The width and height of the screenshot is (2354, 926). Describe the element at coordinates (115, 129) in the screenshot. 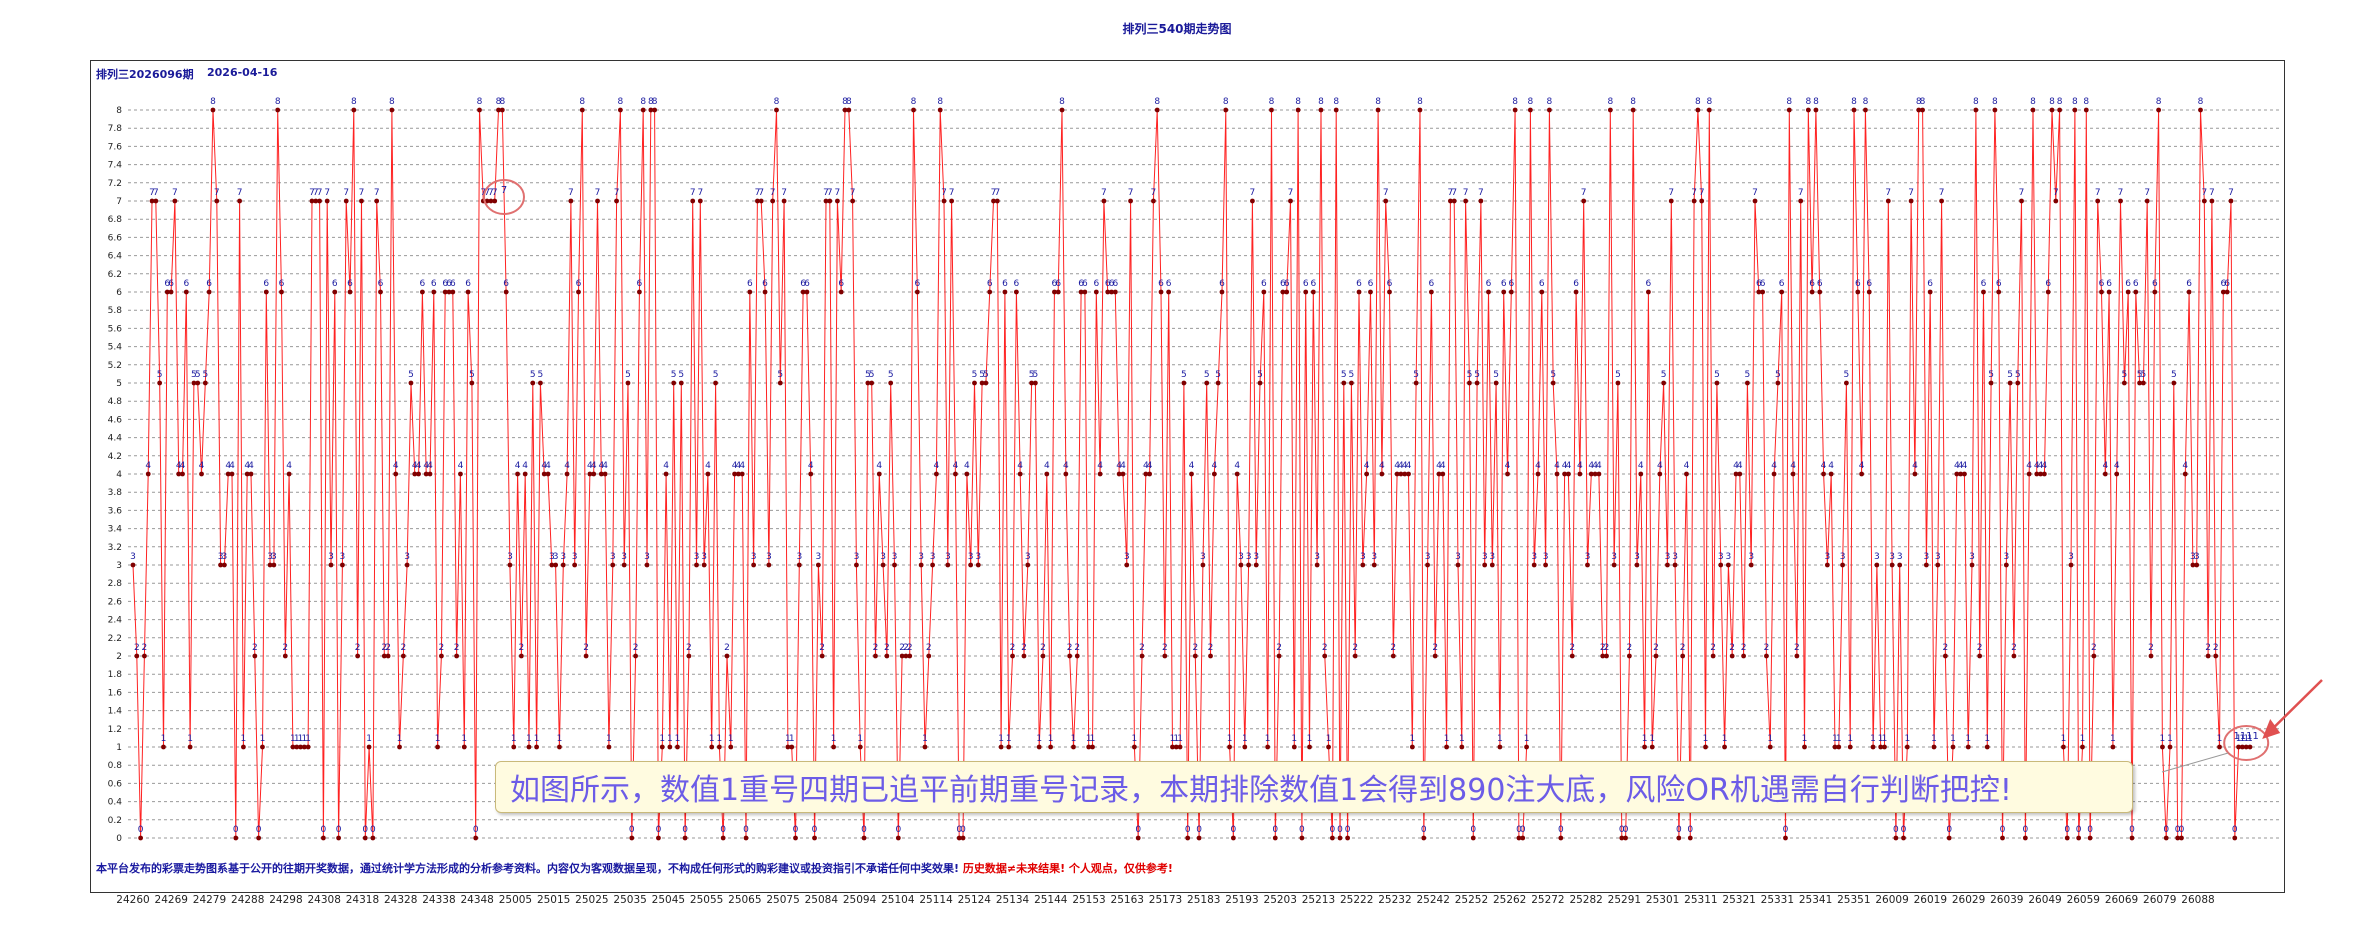

I see `y-tick-label: 7.8` at that location.